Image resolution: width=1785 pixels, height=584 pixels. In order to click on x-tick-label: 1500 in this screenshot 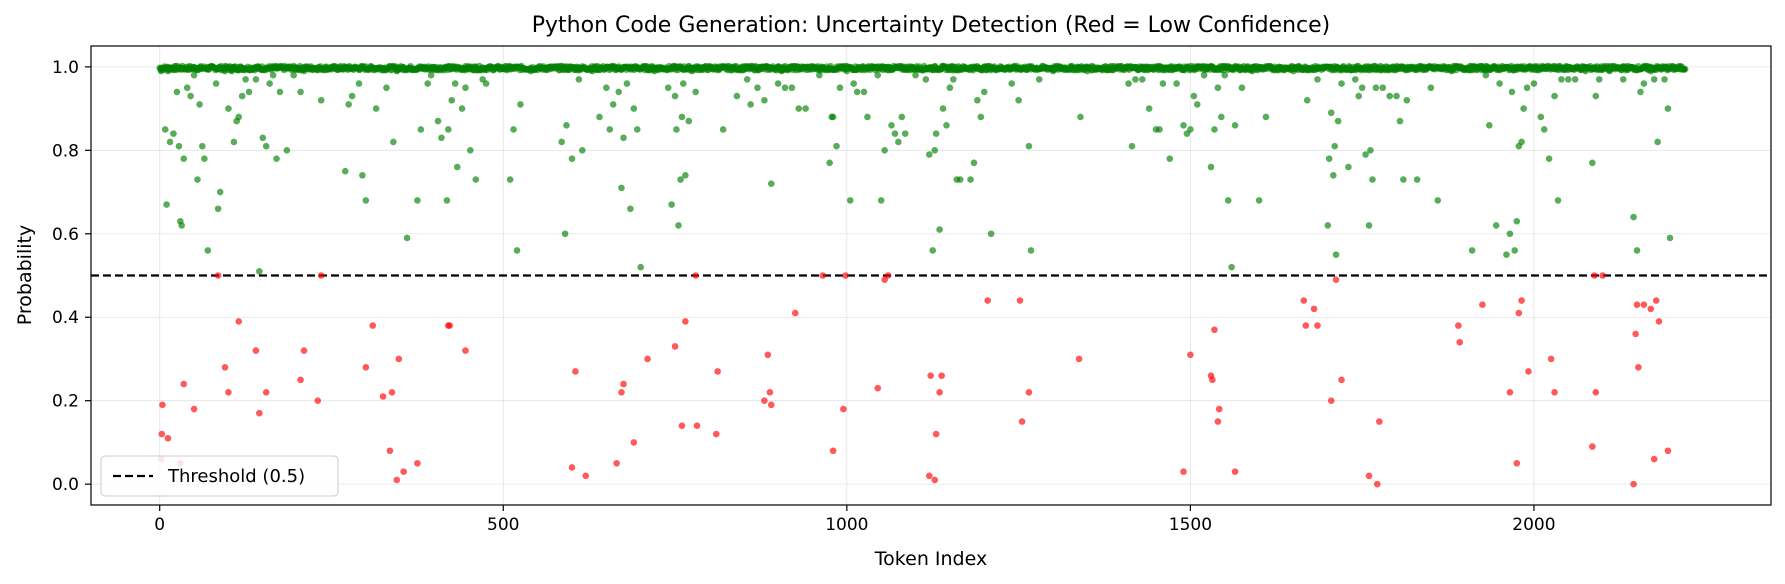, I will do `click(1190, 525)`.